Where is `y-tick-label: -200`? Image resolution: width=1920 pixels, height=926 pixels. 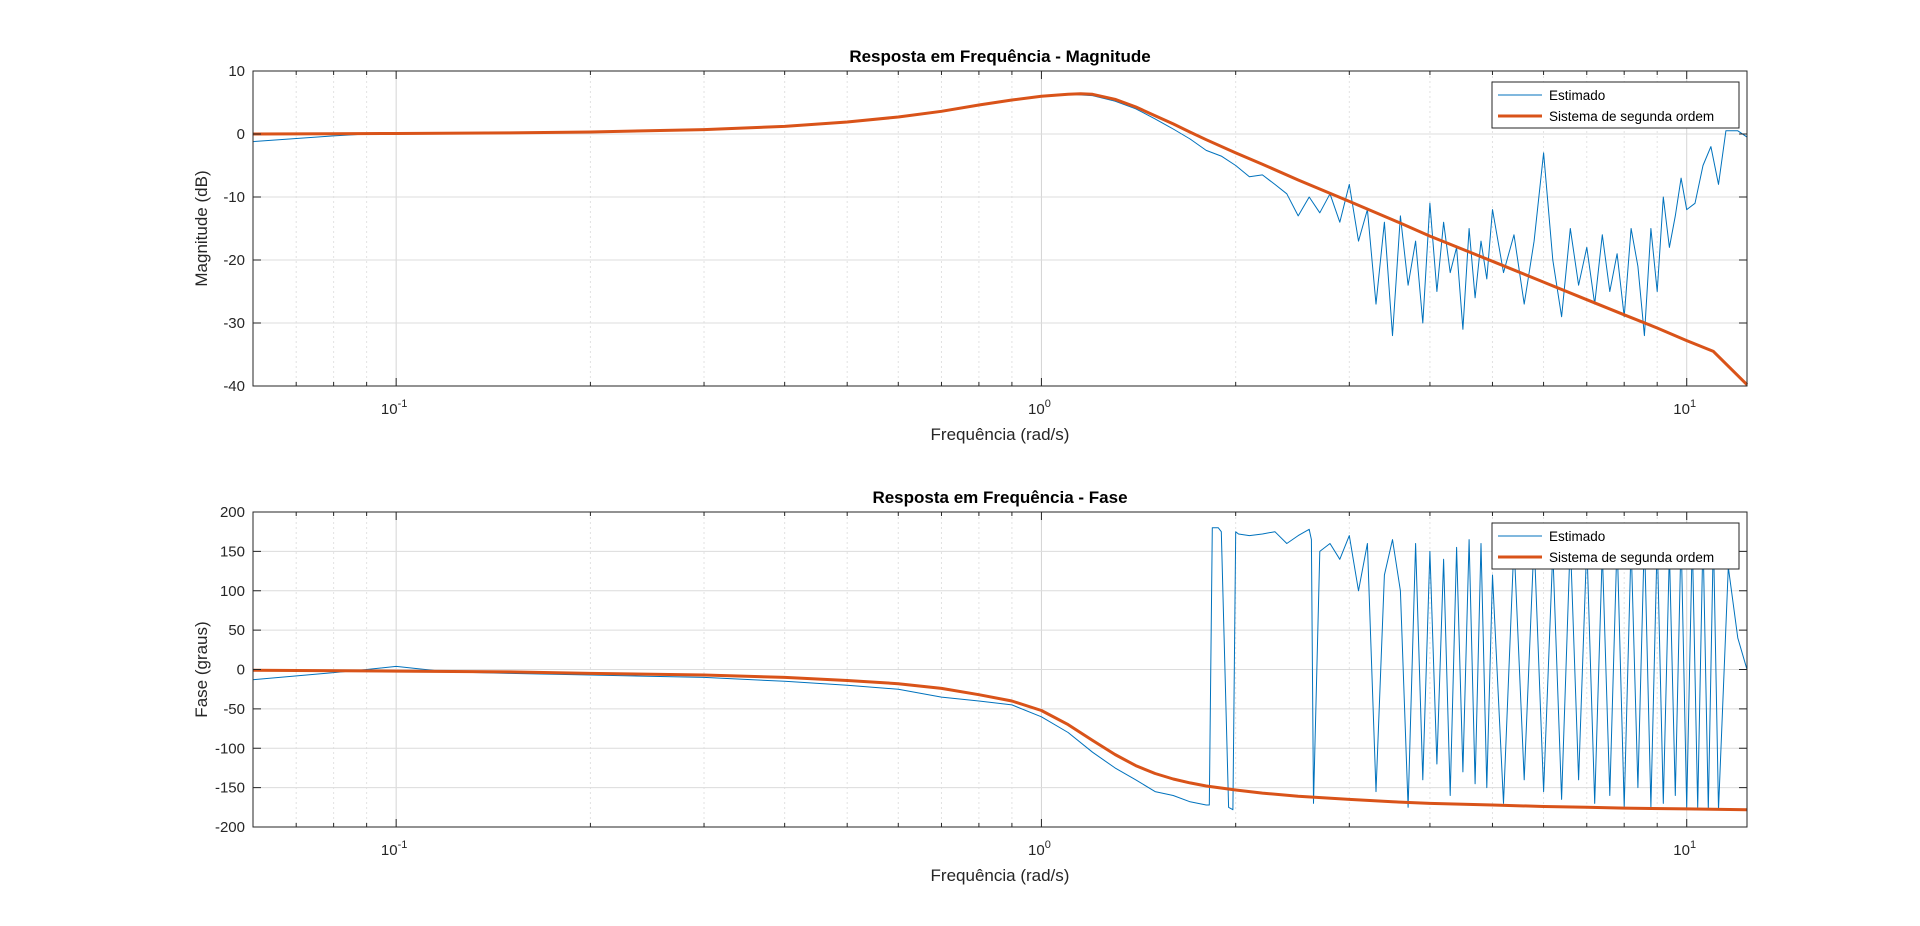
y-tick-label: -200 is located at coordinates (230, 827).